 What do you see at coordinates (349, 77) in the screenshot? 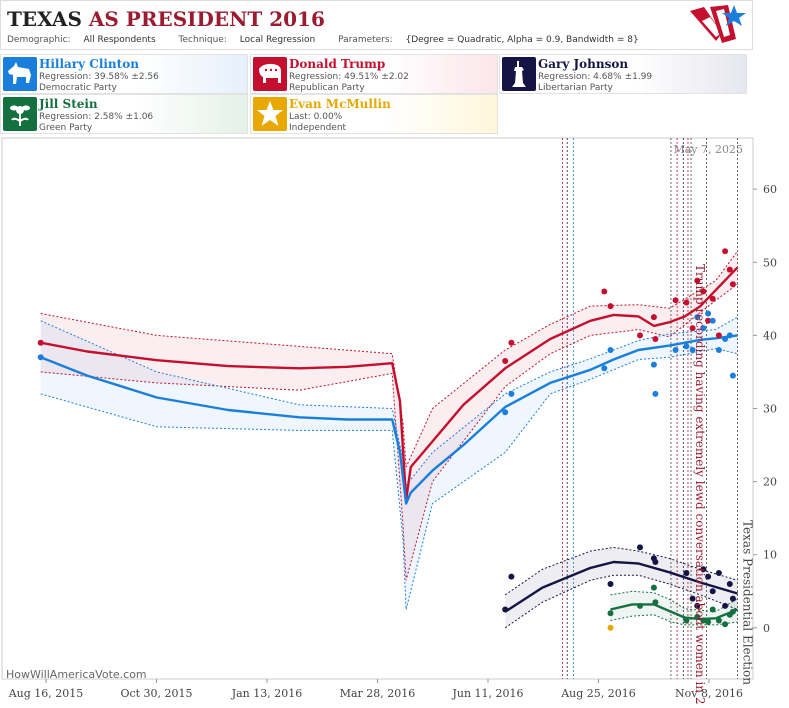
I see `candidate-regression: Regression: 49.51% ±2.02` at bounding box center [349, 77].